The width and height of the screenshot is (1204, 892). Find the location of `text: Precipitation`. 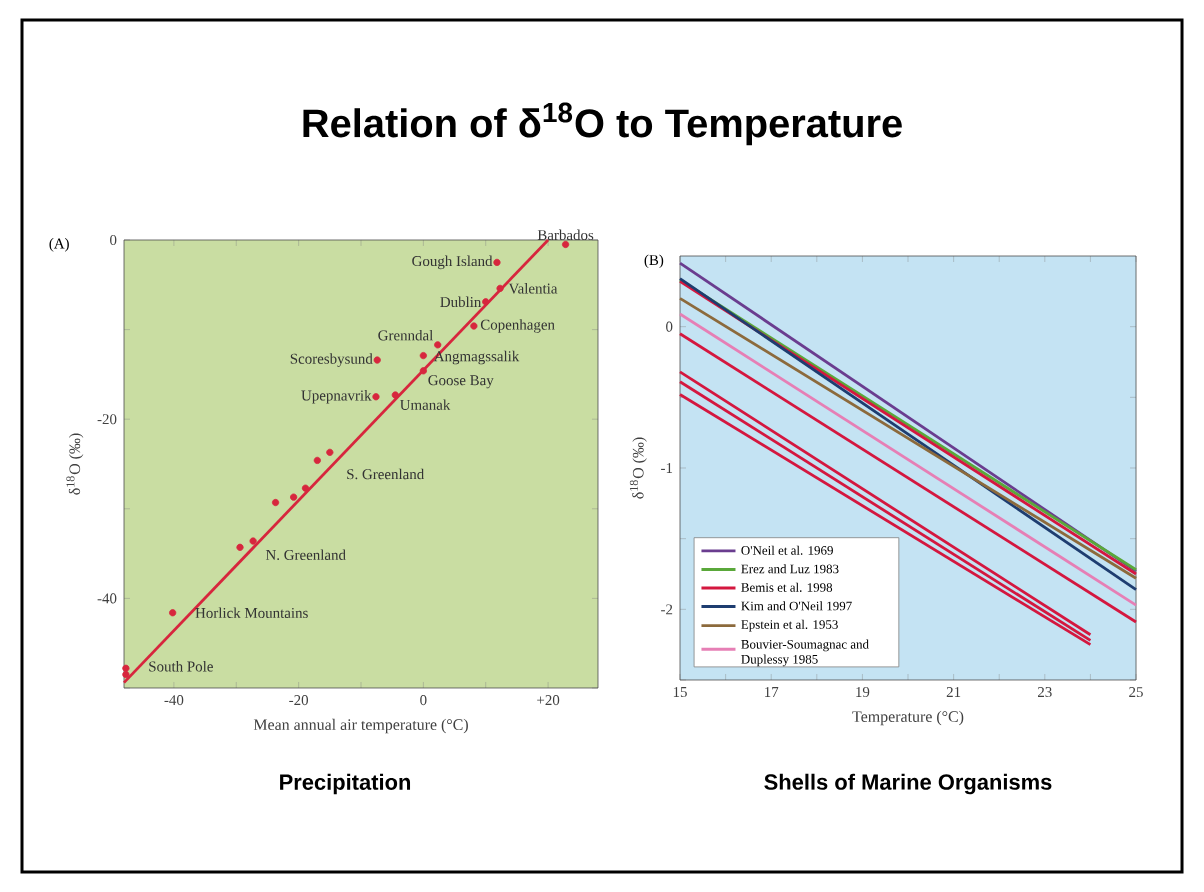

text: Precipitation is located at coordinates (345, 784).